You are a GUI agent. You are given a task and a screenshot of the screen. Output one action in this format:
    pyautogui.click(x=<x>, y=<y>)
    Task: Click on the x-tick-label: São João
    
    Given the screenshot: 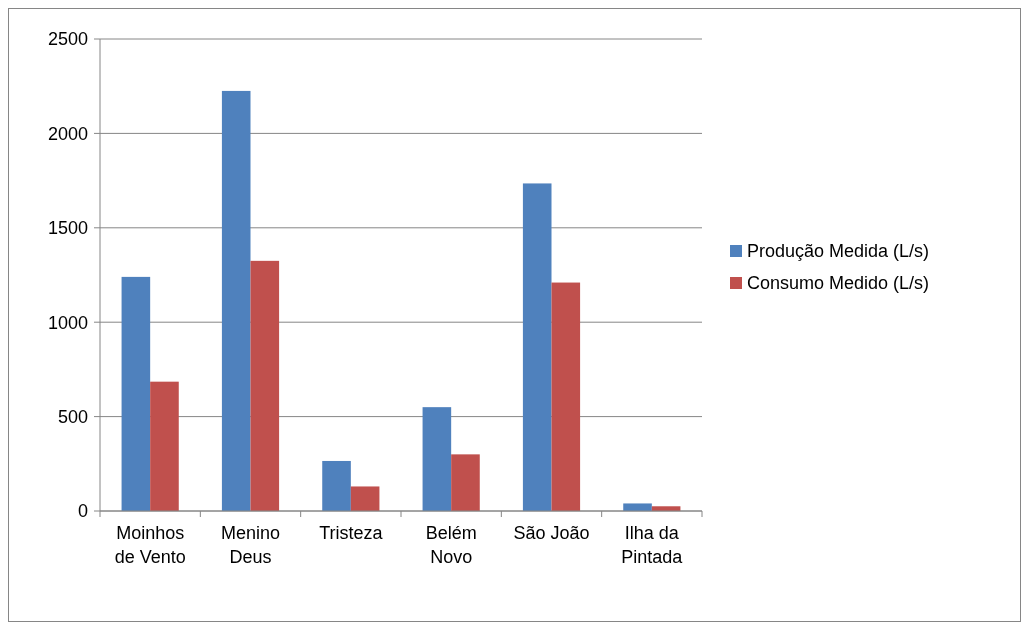 What is the action you would take?
    pyautogui.click(x=551, y=533)
    